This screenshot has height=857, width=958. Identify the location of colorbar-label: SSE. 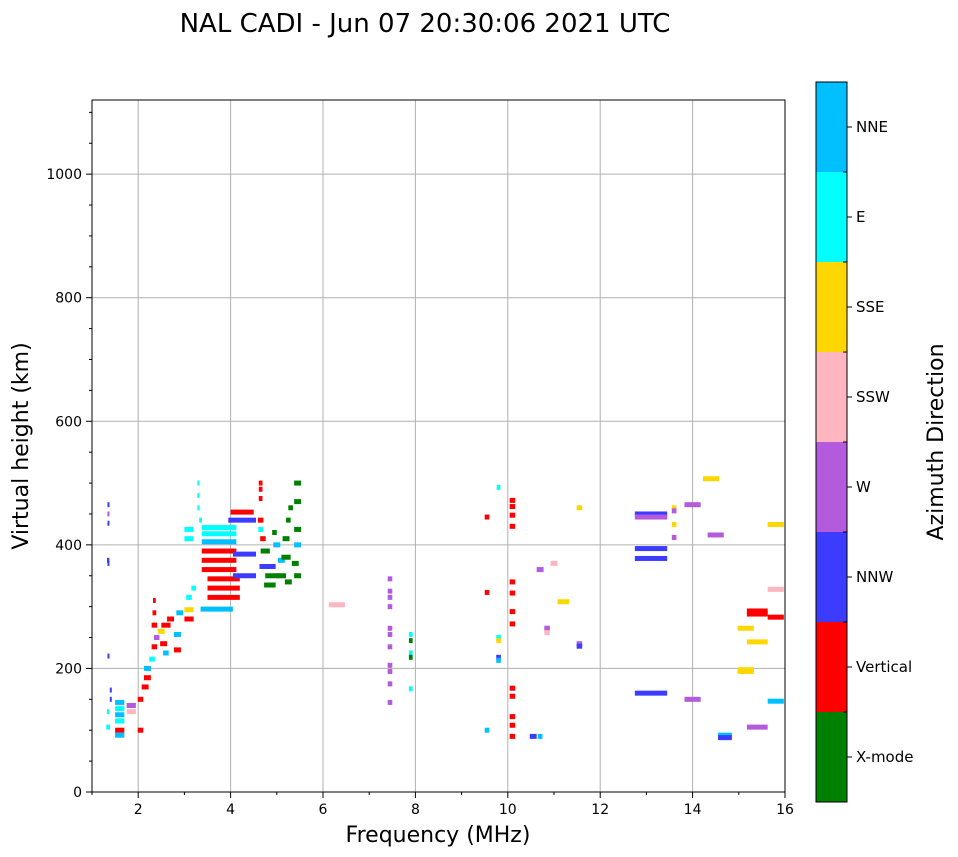
(870, 307).